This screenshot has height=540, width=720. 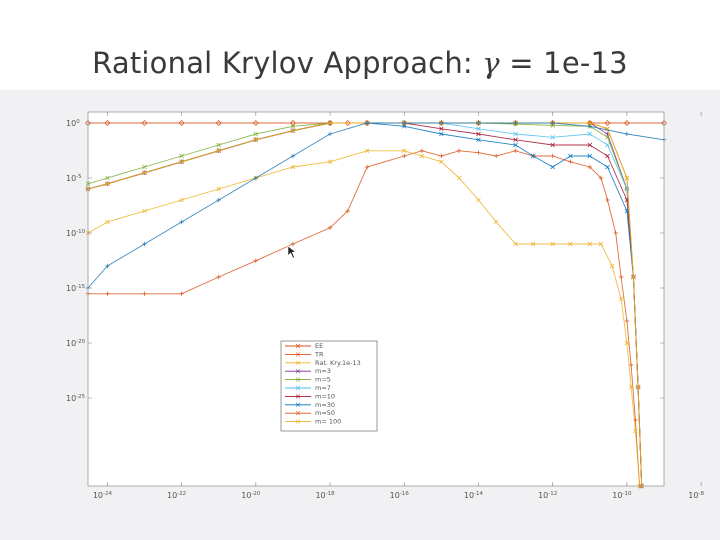 I want to click on legend-label: Rat. Kry.1e-13, so click(x=338, y=363).